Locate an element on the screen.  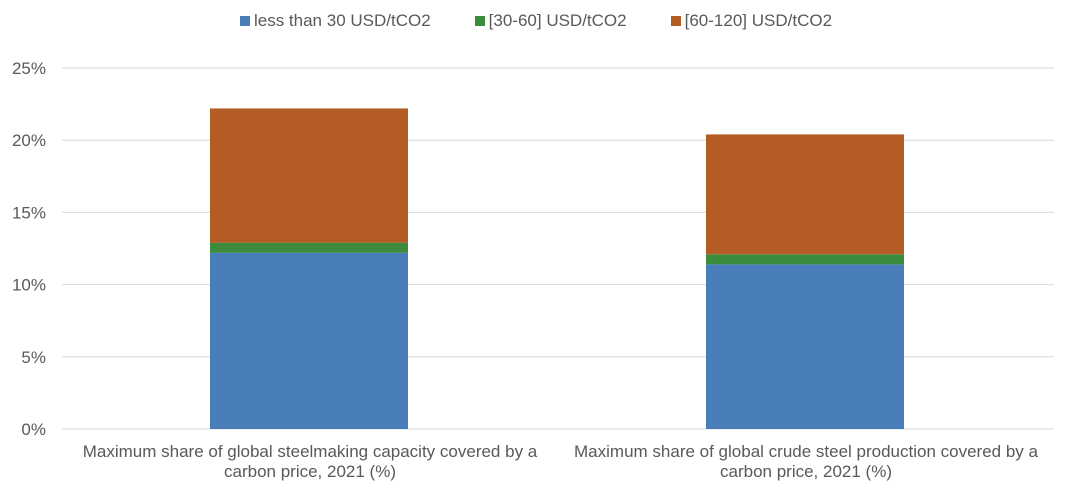
bar-segment-cat0-series2 is located at coordinates (309, 175).